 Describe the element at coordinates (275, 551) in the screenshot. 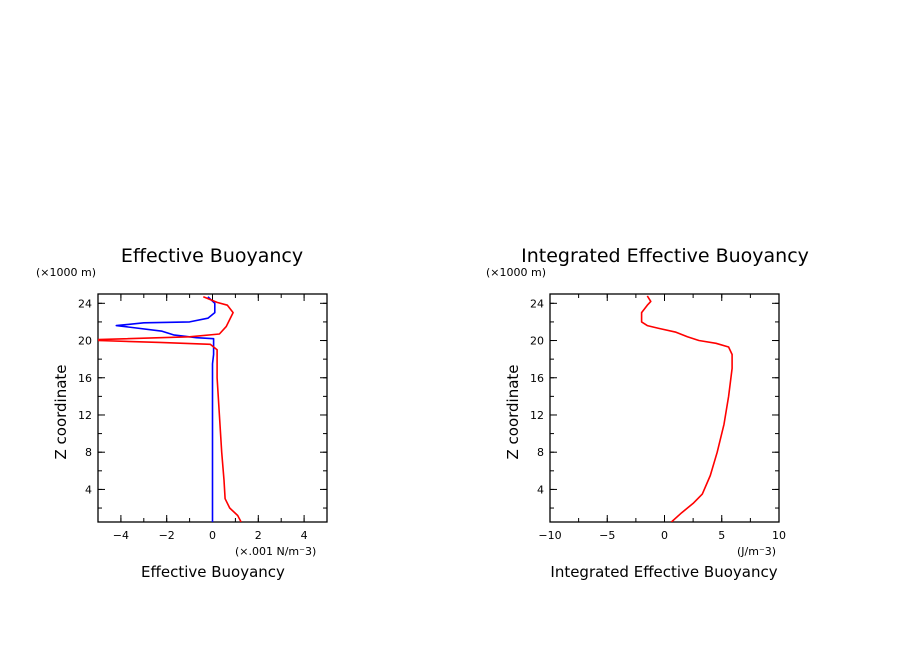

I see `x-unit-label: (×.001 N/m⁻3)` at that location.